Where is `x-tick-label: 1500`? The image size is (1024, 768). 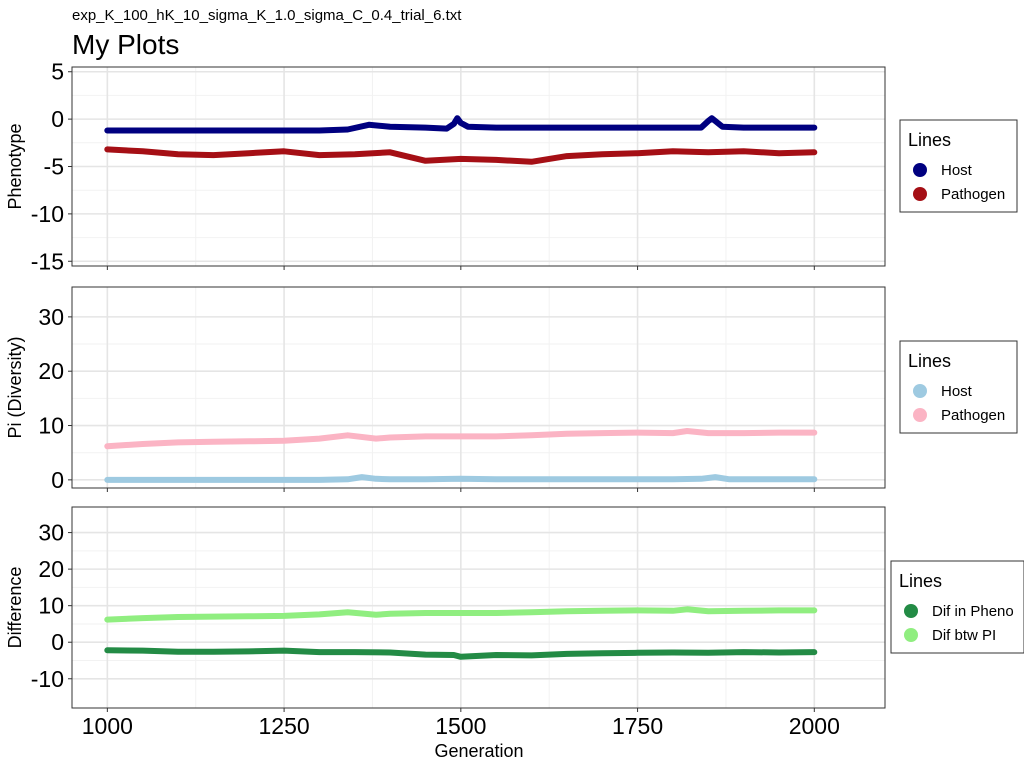 x-tick-label: 1500 is located at coordinates (460, 726).